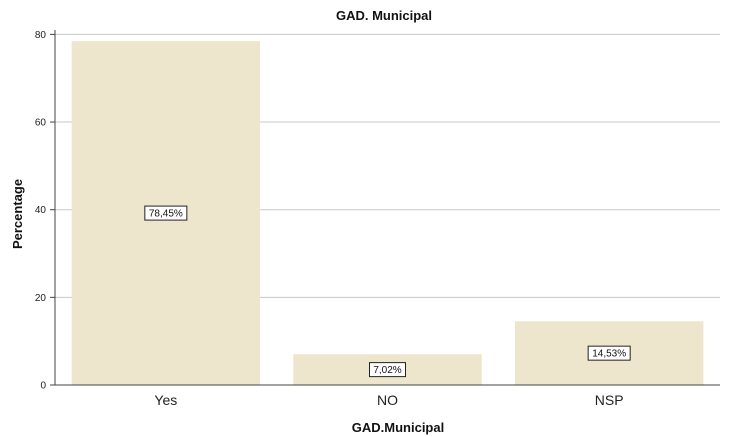 This screenshot has height=437, width=736. What do you see at coordinates (41, 210) in the screenshot?
I see `y-tick-label: 40` at bounding box center [41, 210].